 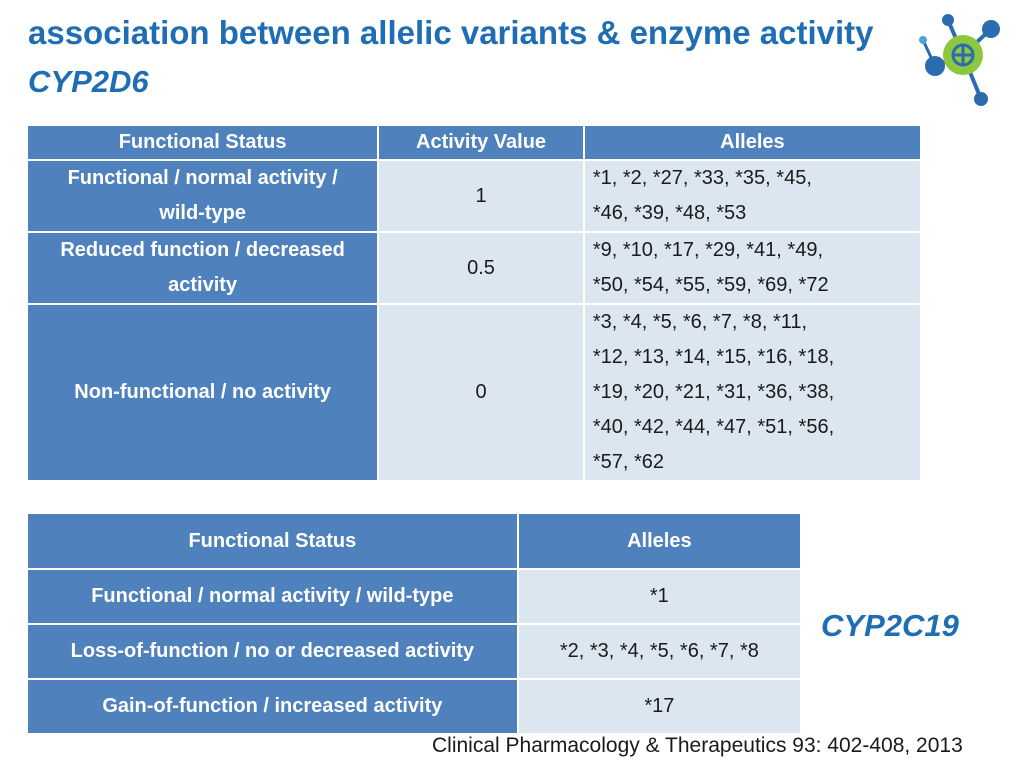 I want to click on gene-subtitle-cyp2d6: CYP2D6, so click(x=88, y=81).